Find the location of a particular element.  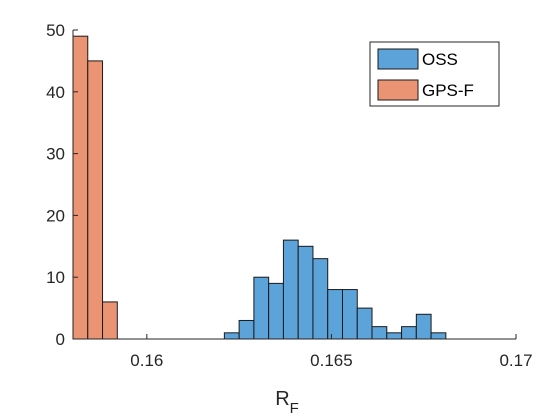

gps-f-bars is located at coordinates (95, 187).